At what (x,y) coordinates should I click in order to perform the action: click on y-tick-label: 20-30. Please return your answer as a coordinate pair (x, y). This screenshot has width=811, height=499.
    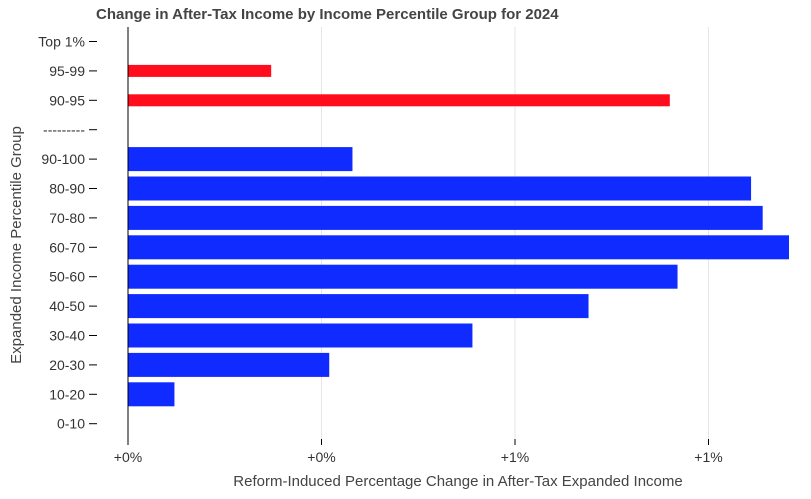
    Looking at the image, I should click on (67, 365).